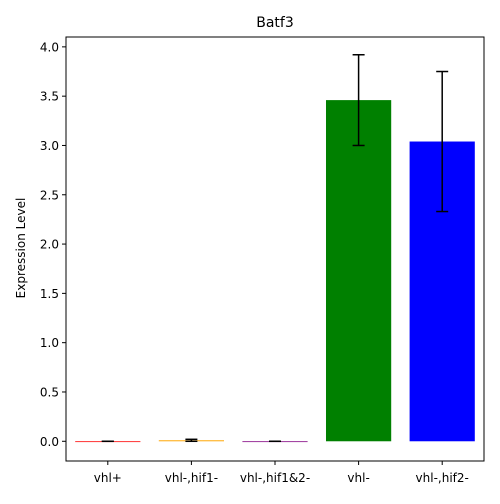 The height and width of the screenshot is (504, 500). What do you see at coordinates (21, 248) in the screenshot?
I see `y-axis-label: Expression Level` at bounding box center [21, 248].